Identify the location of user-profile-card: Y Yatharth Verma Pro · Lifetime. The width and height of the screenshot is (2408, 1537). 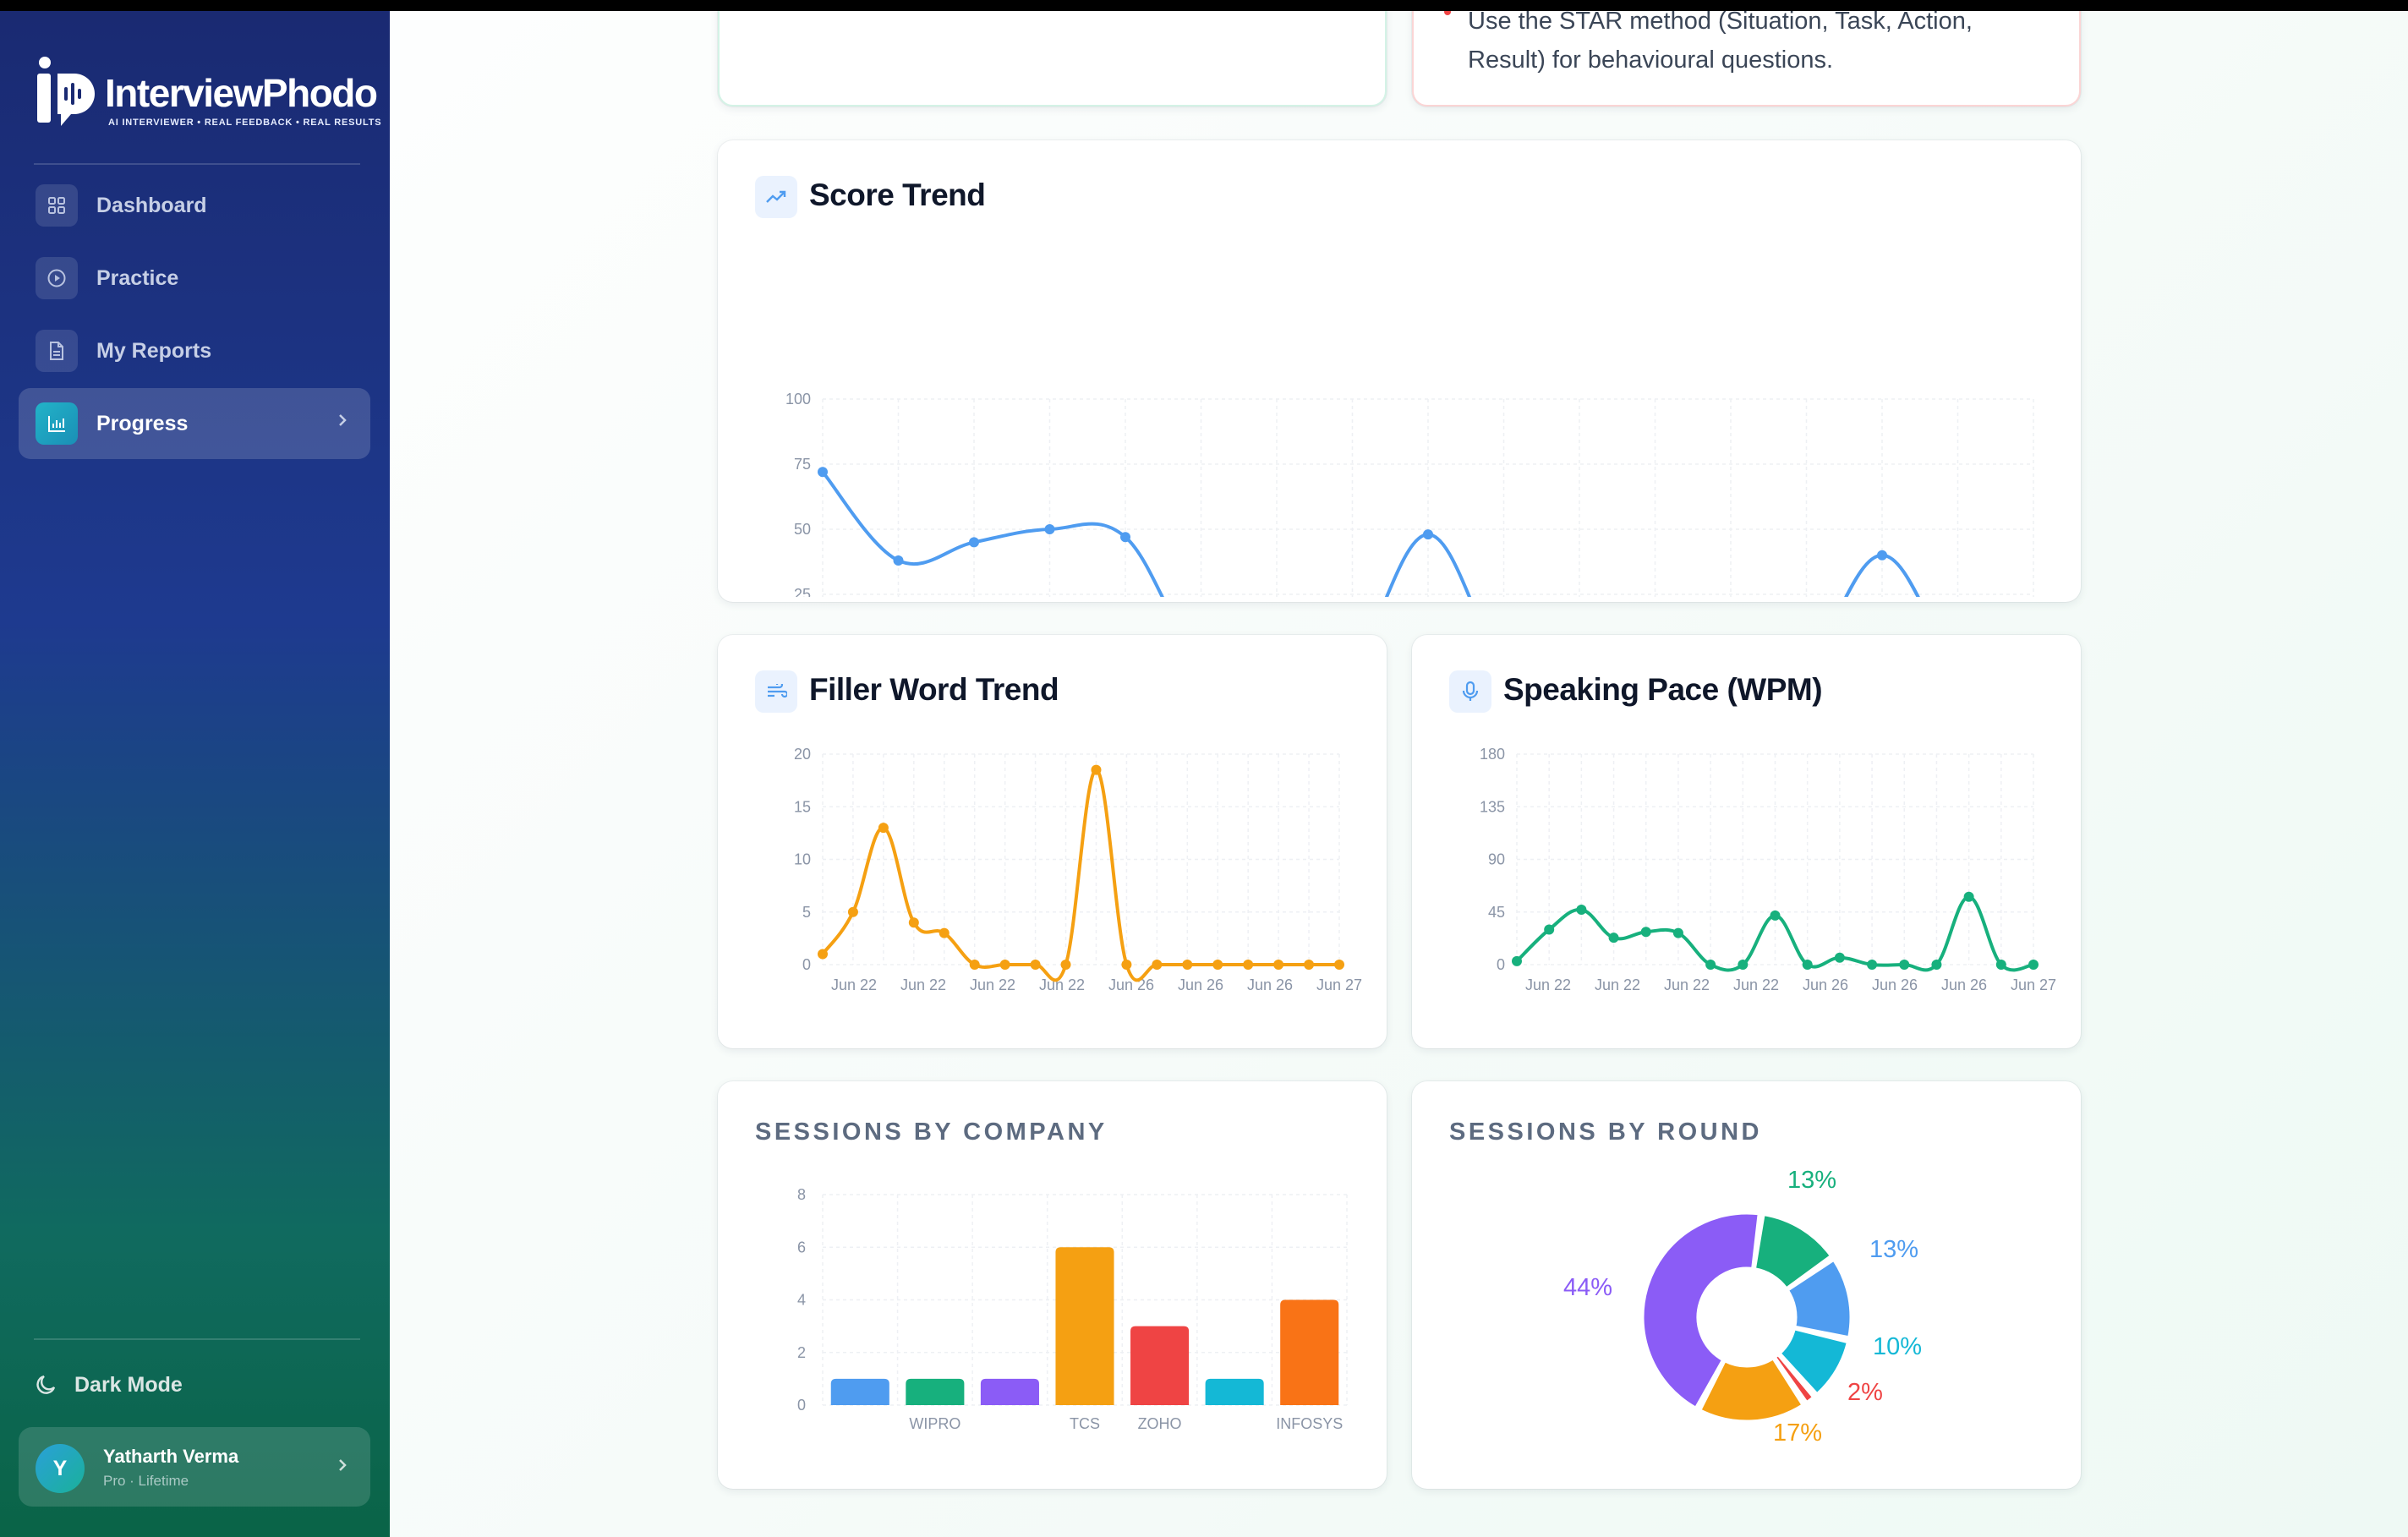
(194, 1467).